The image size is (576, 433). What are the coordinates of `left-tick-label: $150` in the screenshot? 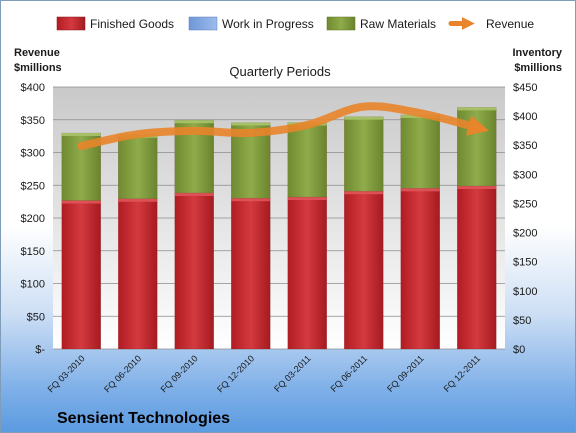 It's located at (33, 252).